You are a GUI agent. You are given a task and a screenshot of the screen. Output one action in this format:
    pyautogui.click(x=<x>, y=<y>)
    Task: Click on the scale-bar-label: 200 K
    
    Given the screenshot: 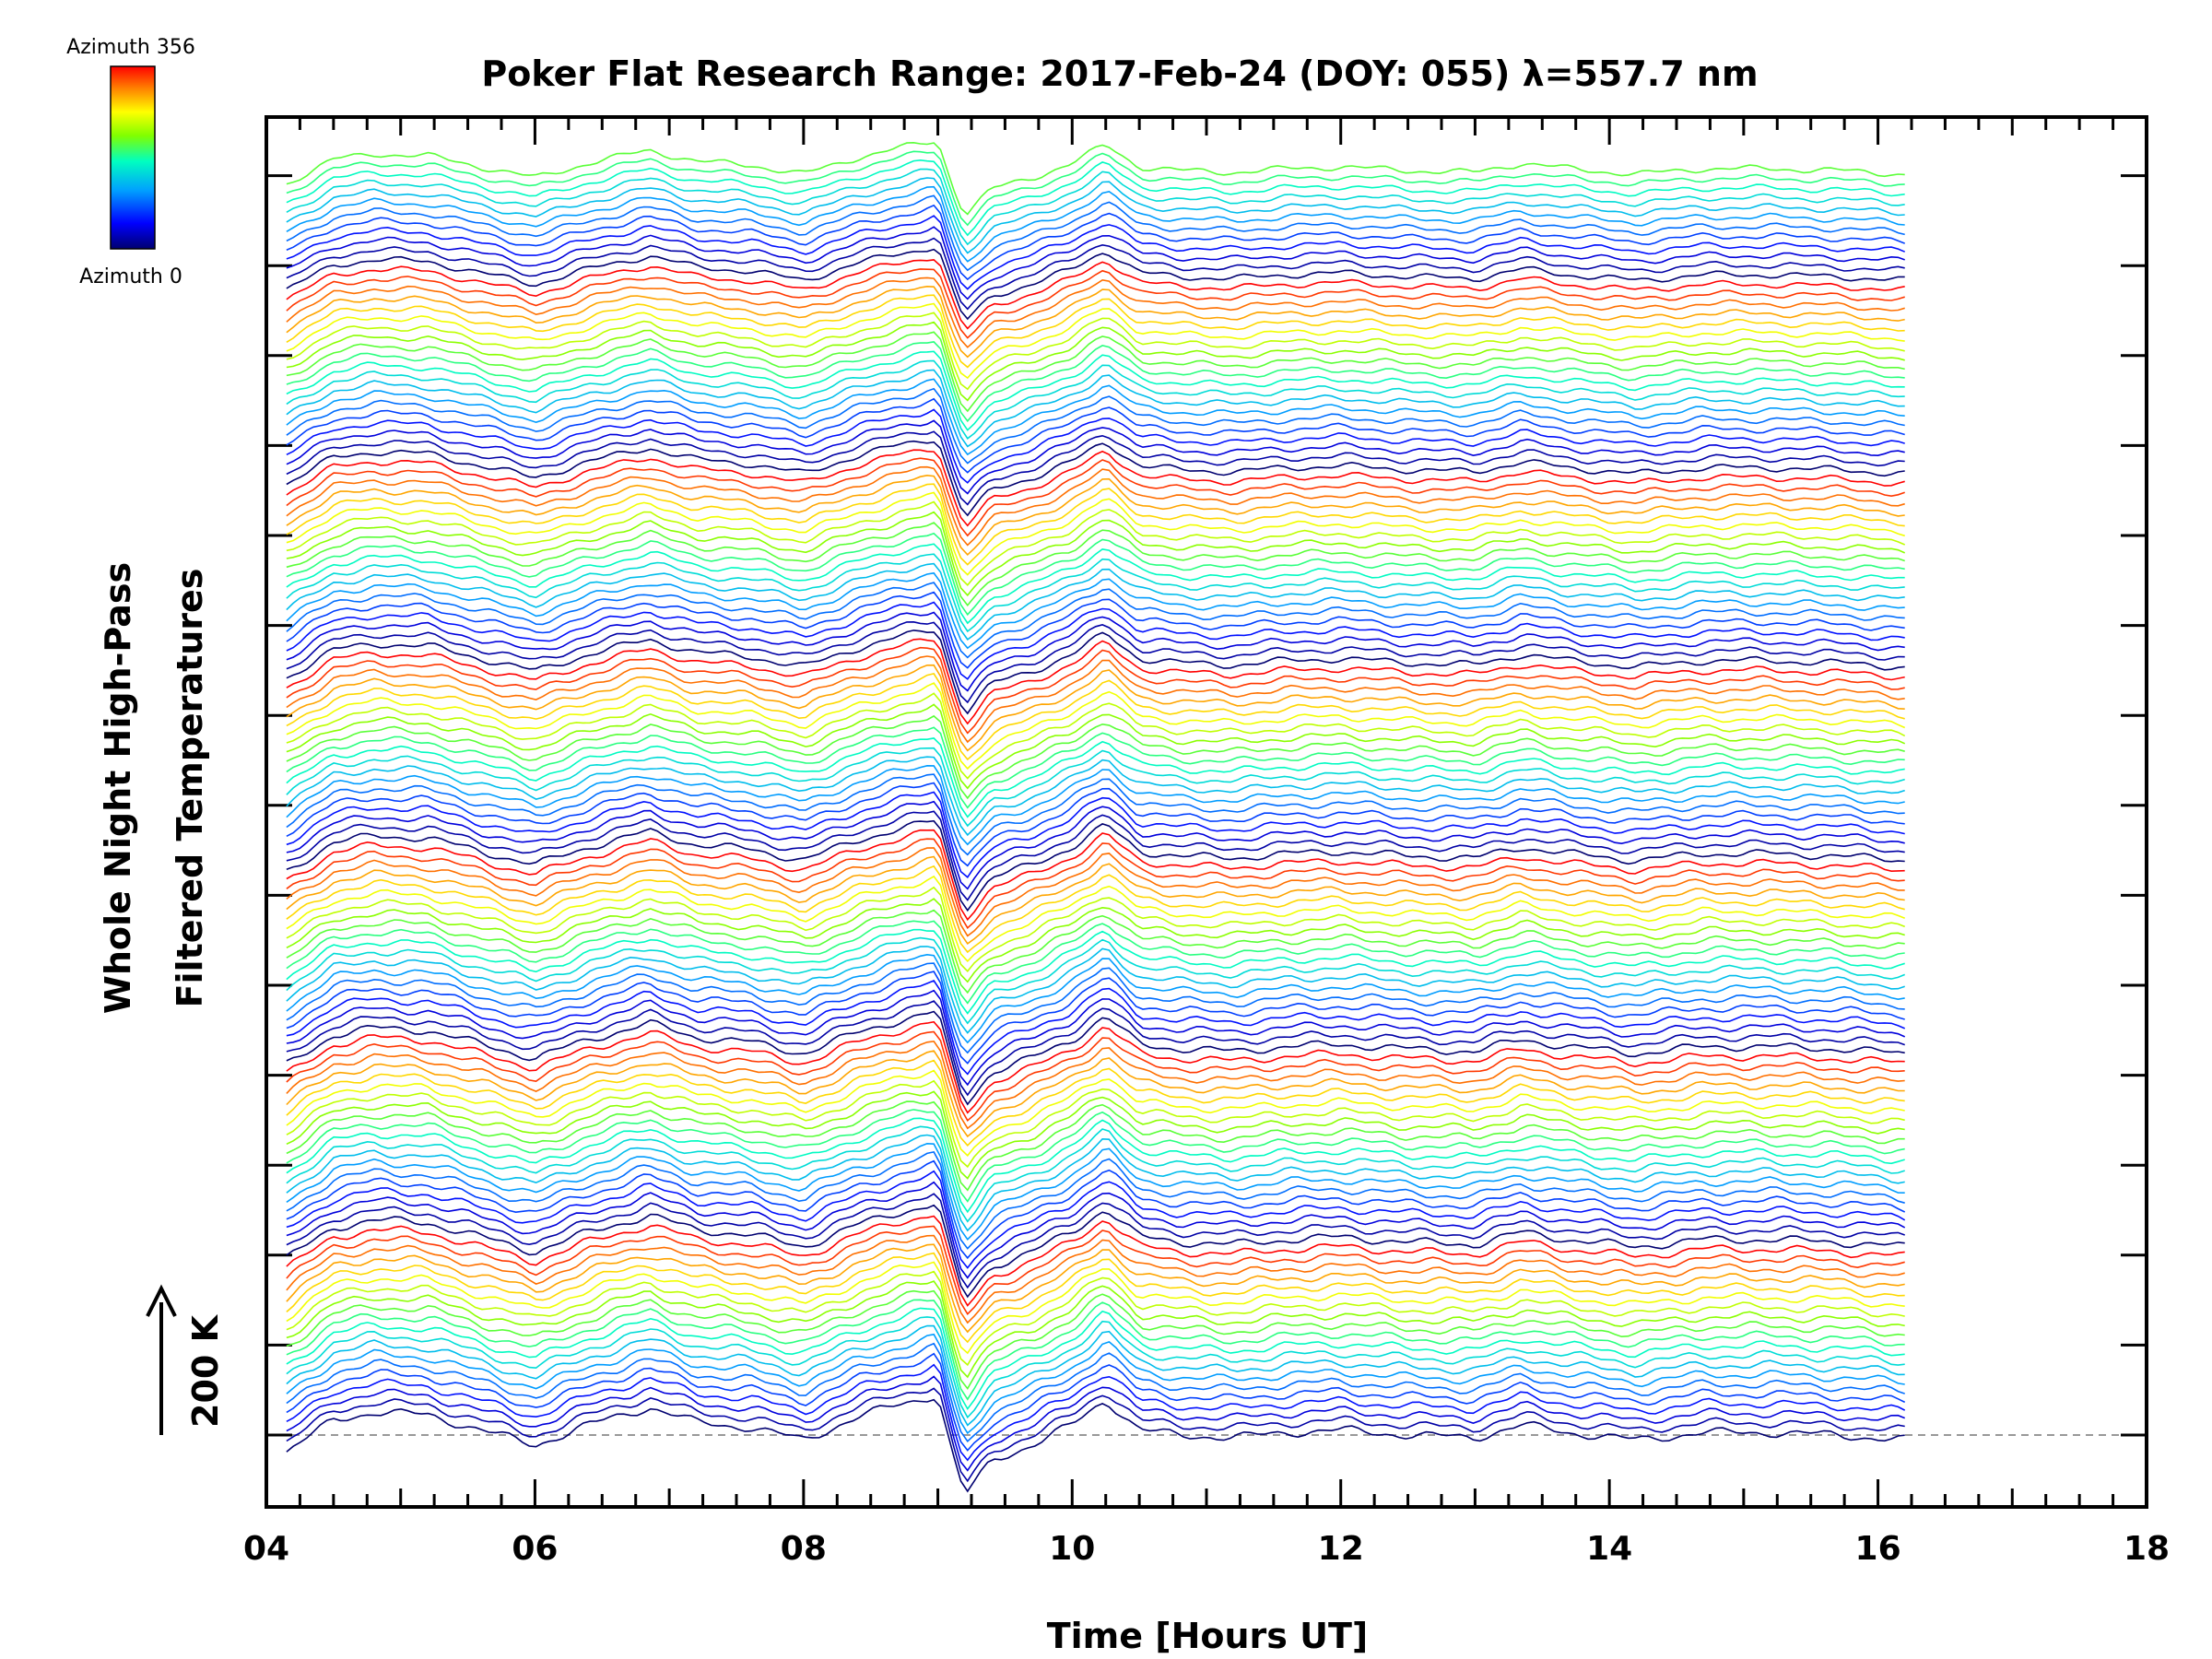 What is the action you would take?
    pyautogui.click(x=205, y=1370)
    